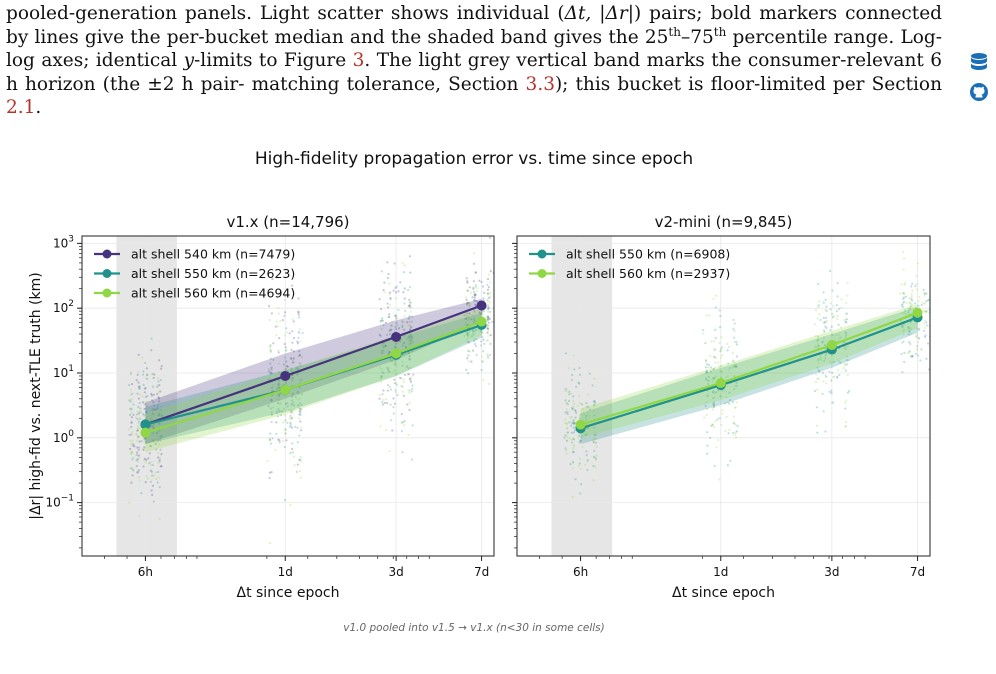 The height and width of the screenshot is (674, 996). I want to click on database-icon, so click(979, 63).